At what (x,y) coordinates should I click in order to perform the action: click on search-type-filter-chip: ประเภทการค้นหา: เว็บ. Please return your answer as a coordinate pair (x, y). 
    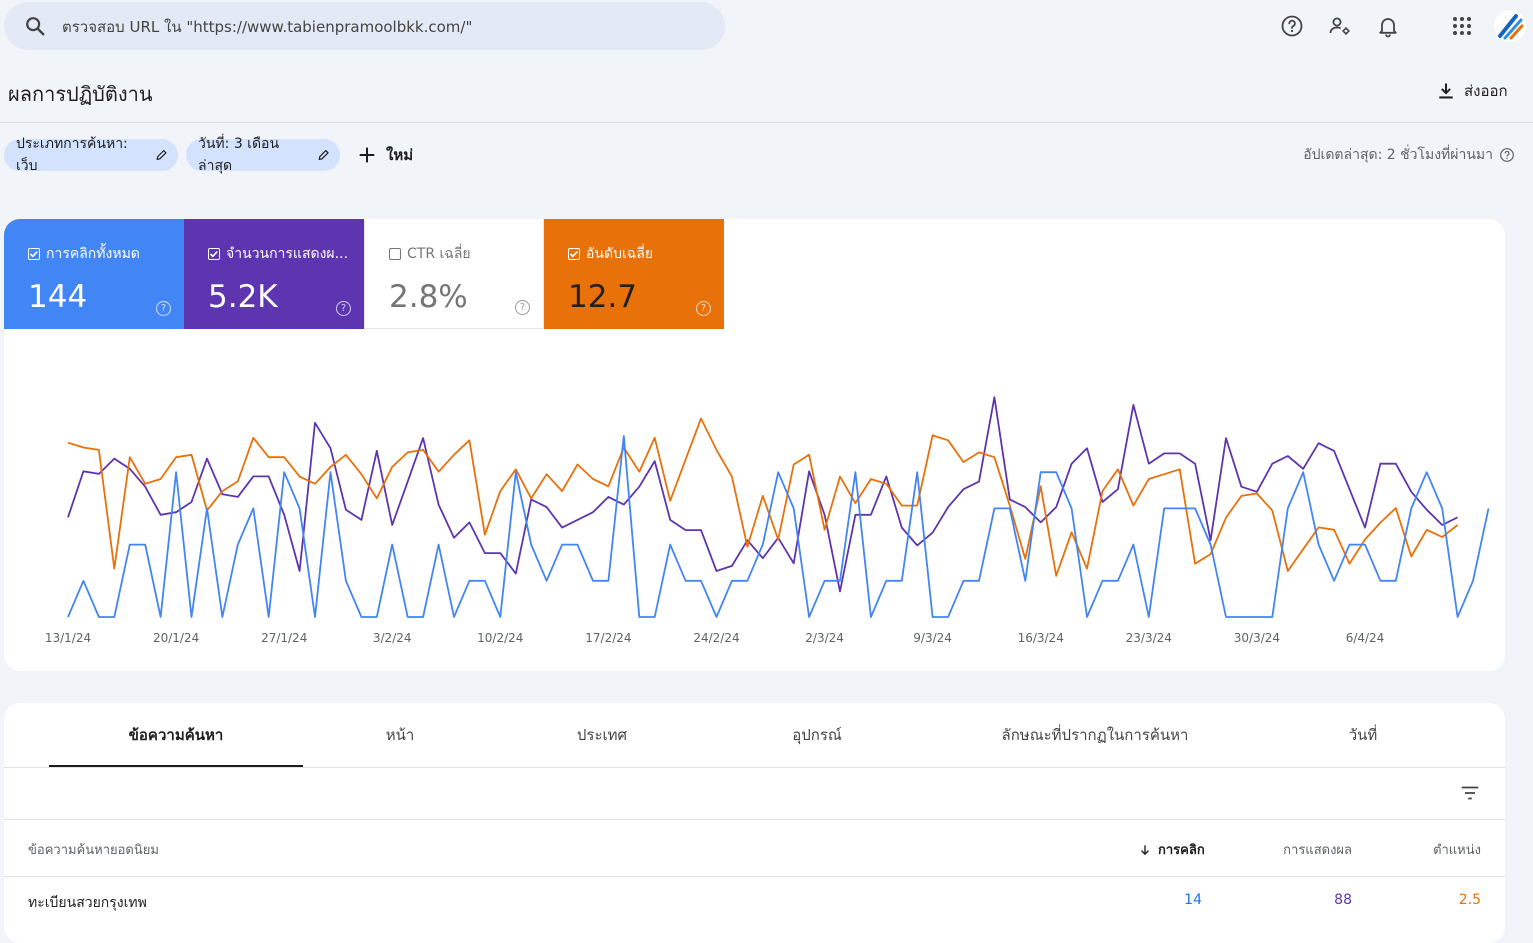
    Looking at the image, I should click on (91, 155).